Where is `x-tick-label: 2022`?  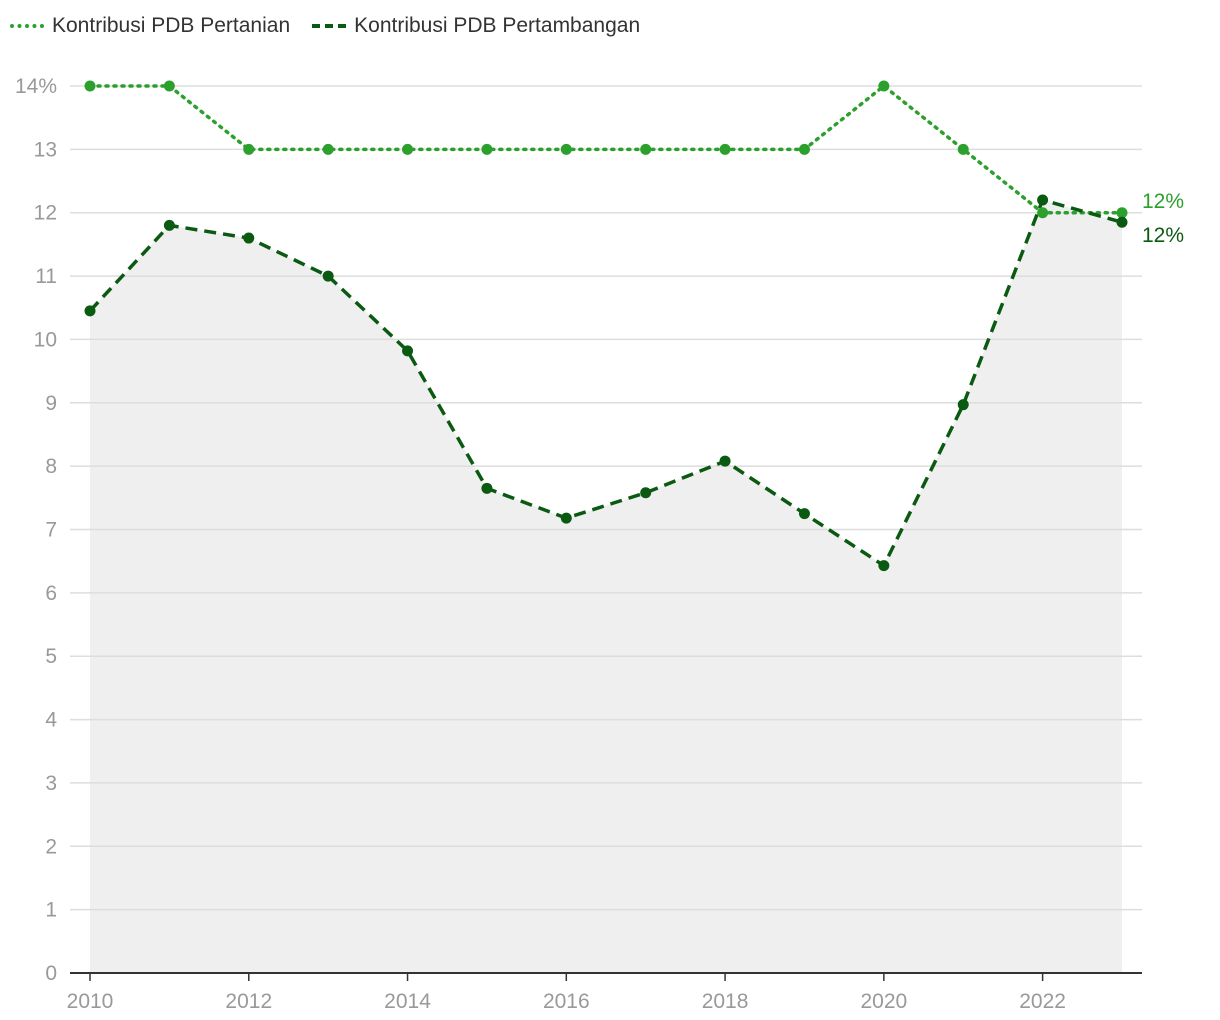 x-tick-label: 2022 is located at coordinates (1042, 1001).